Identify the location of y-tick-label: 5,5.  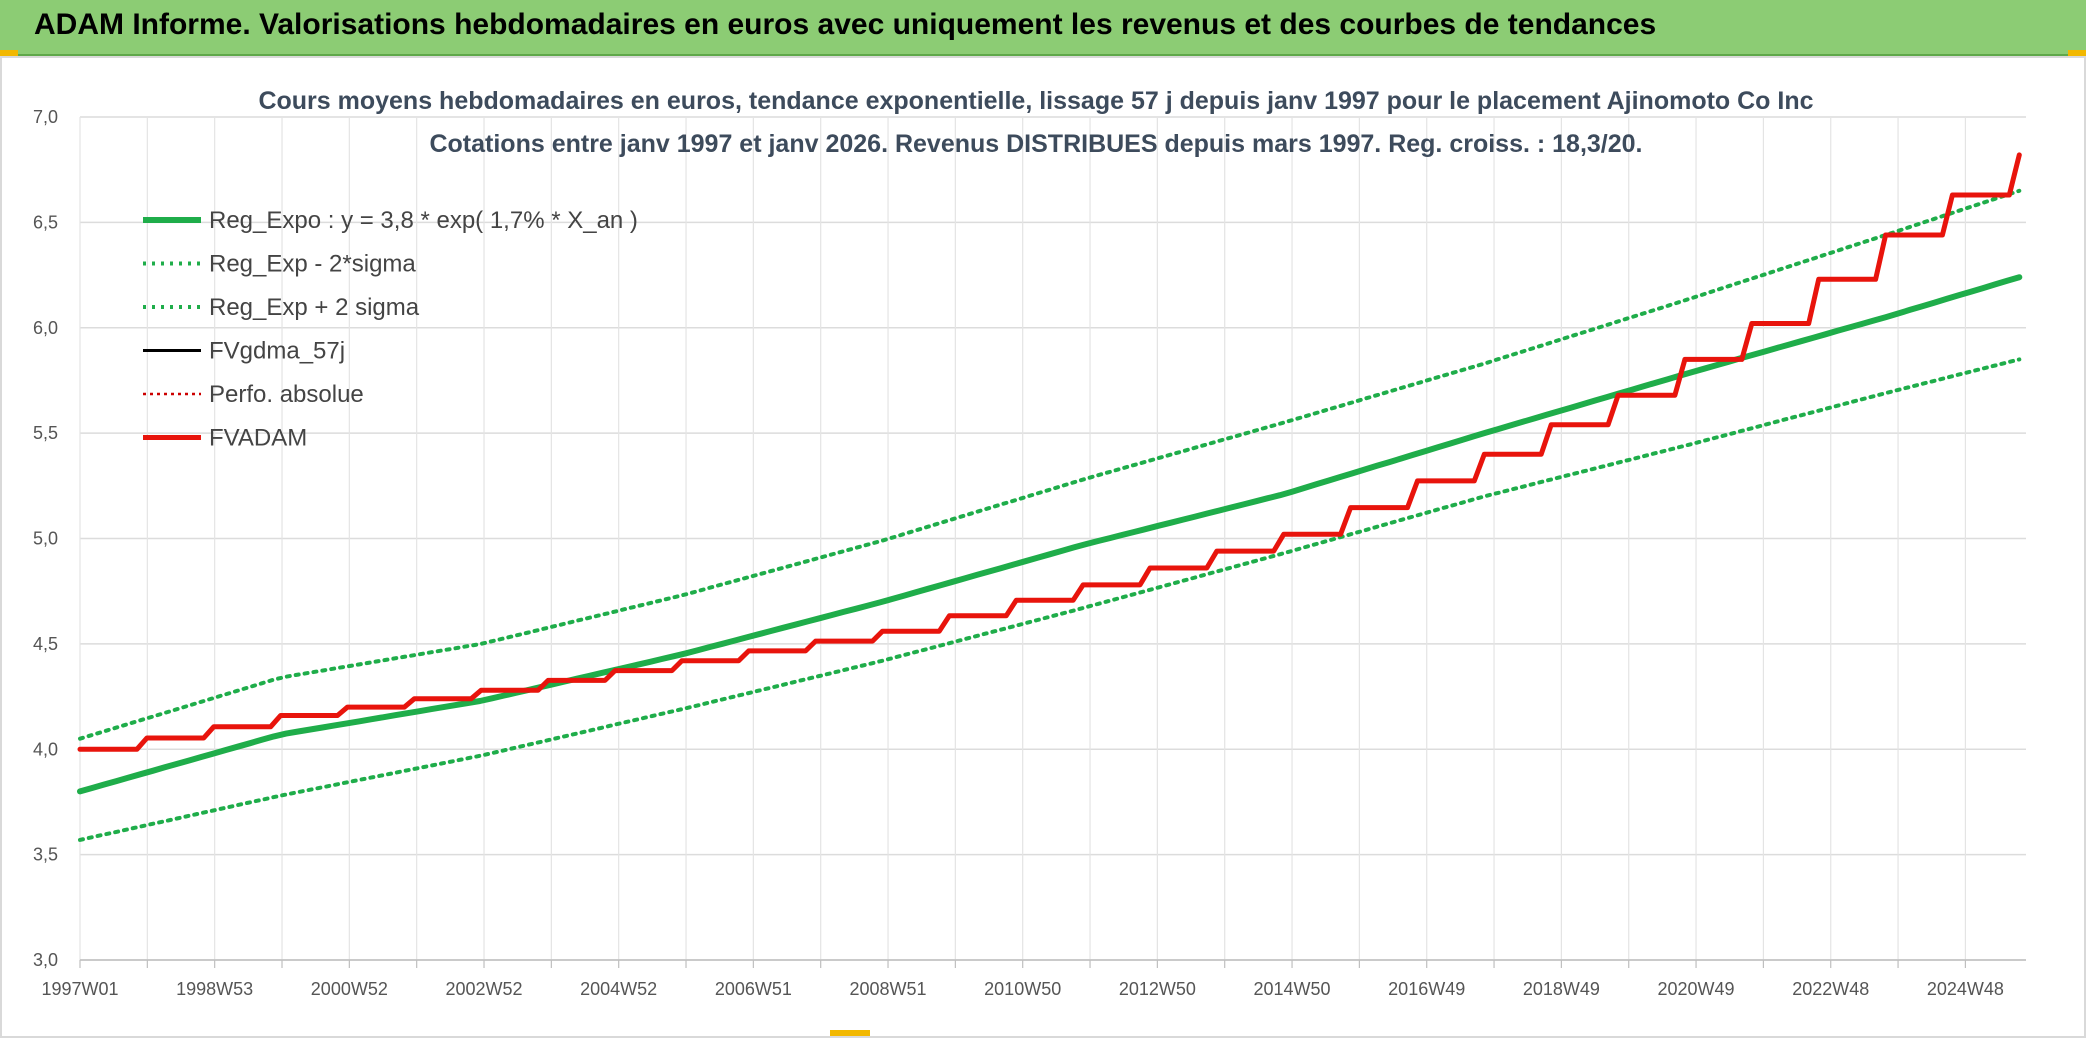
(45, 433).